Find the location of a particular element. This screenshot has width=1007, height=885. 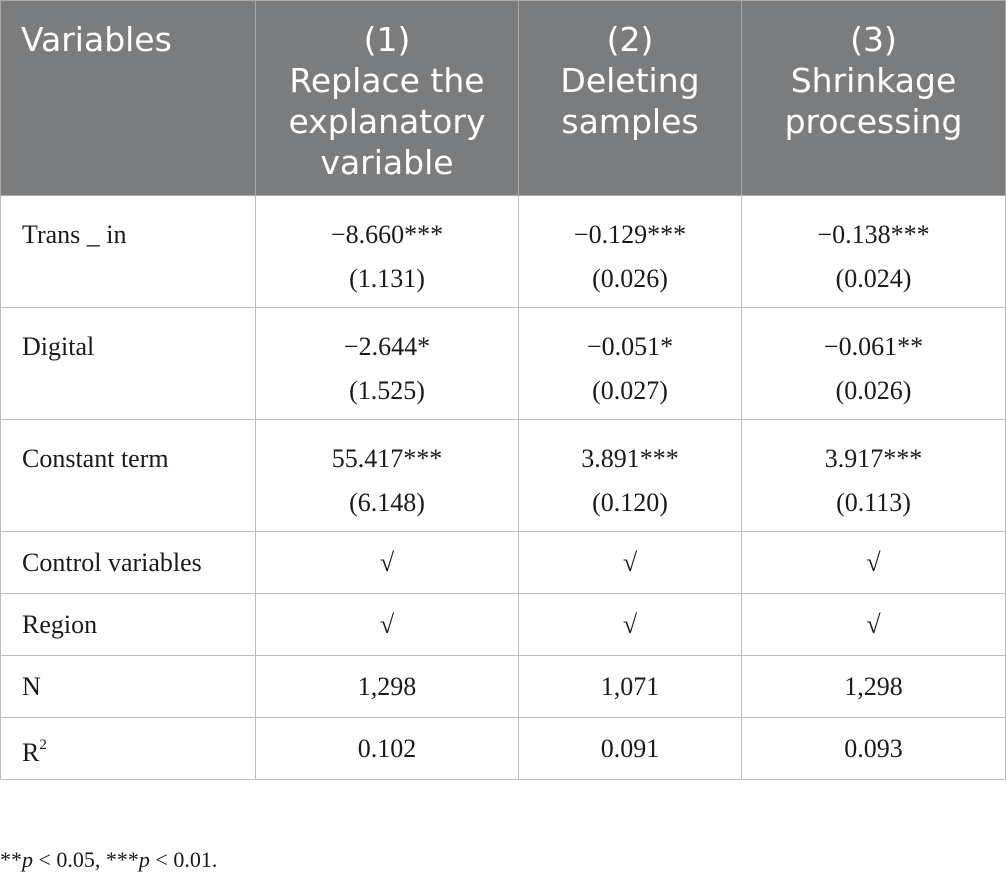

r-squared-superscript: 2 is located at coordinates (43, 744).